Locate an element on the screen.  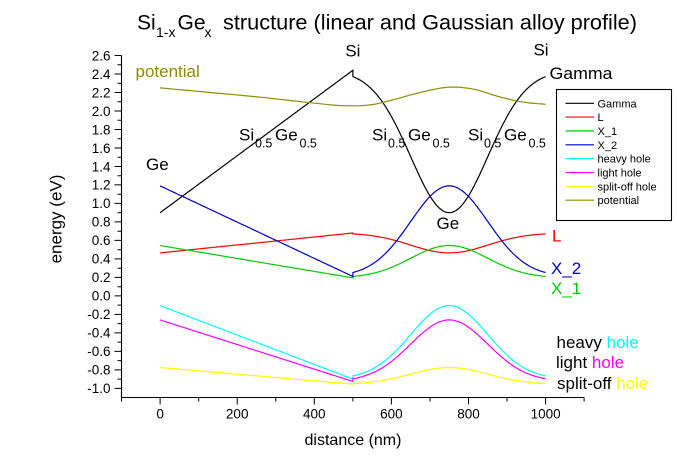
svg-text: 1000 is located at coordinates (546, 414).